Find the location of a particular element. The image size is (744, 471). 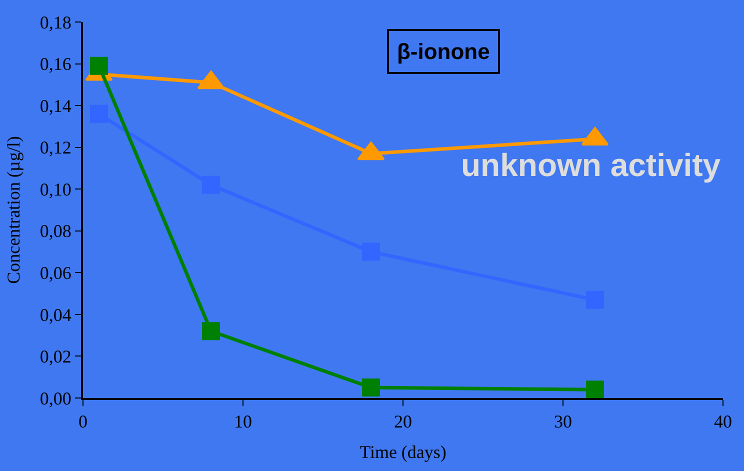

x-tick-label: 40 is located at coordinates (723, 422).